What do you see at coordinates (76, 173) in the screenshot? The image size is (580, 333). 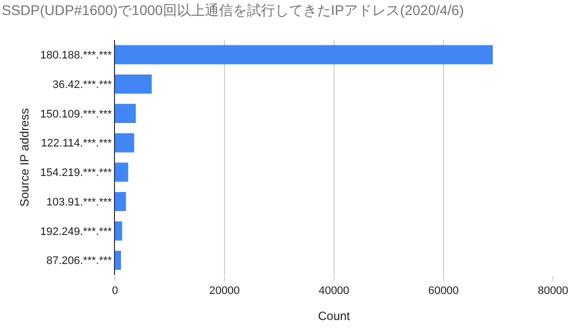 I see `y-tick-label: 154.219.***.***` at bounding box center [76, 173].